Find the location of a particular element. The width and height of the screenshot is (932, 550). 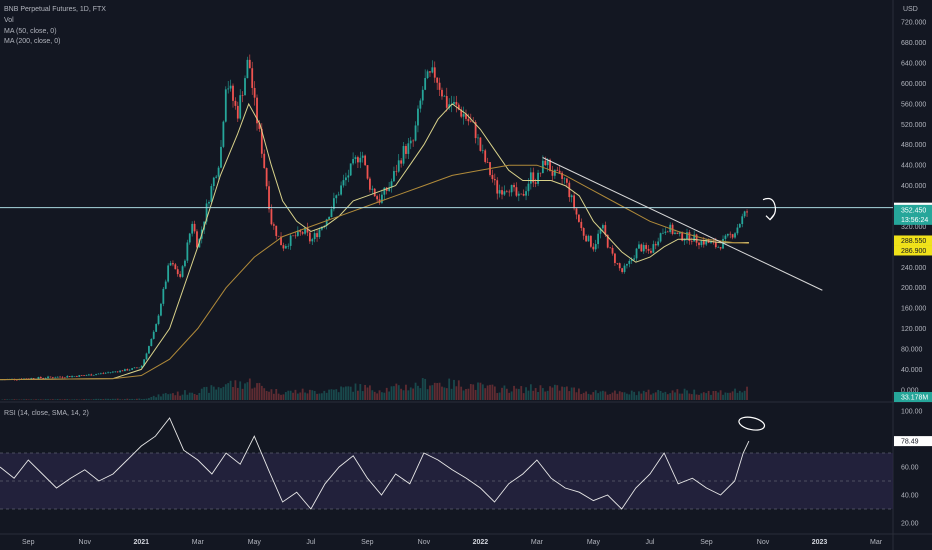

last-price-tag: 352.450 is located at coordinates (913, 210).